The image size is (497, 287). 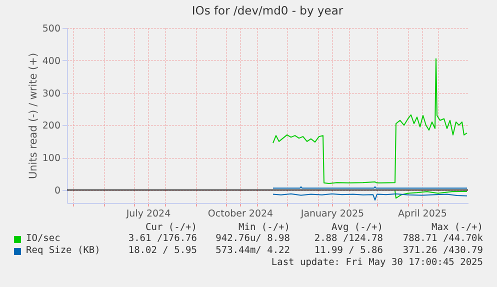 I want to click on y-axis-title: Units read (-) / write (+), so click(x=33, y=116).